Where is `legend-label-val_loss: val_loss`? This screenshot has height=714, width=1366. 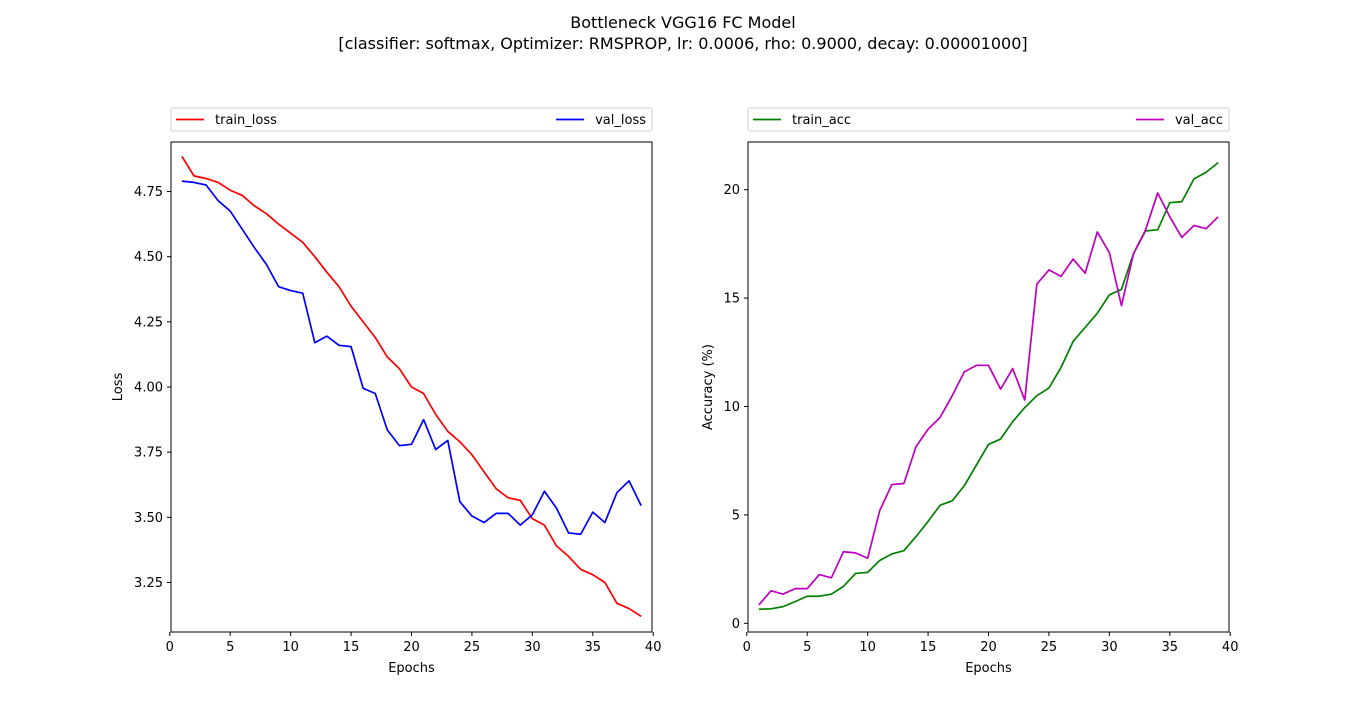
legend-label-val_loss: val_loss is located at coordinates (620, 120).